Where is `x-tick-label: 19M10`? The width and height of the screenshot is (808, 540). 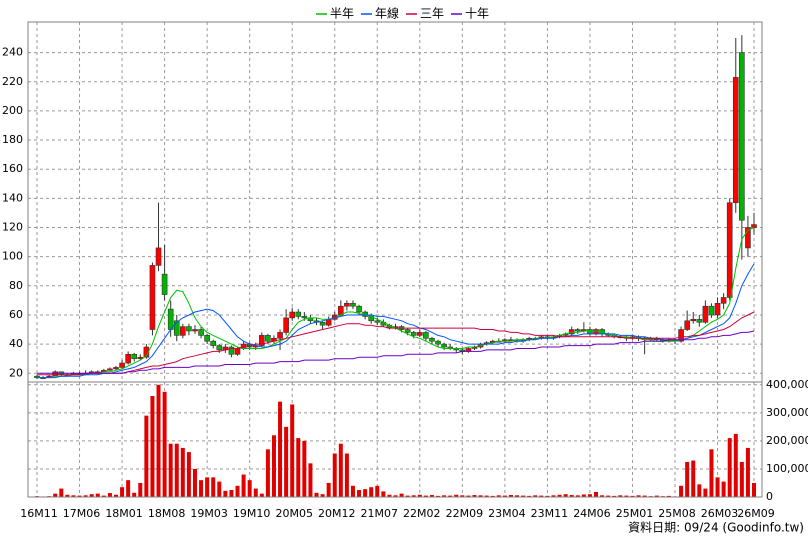 x-tick-label: 19M10 is located at coordinates (252, 513).